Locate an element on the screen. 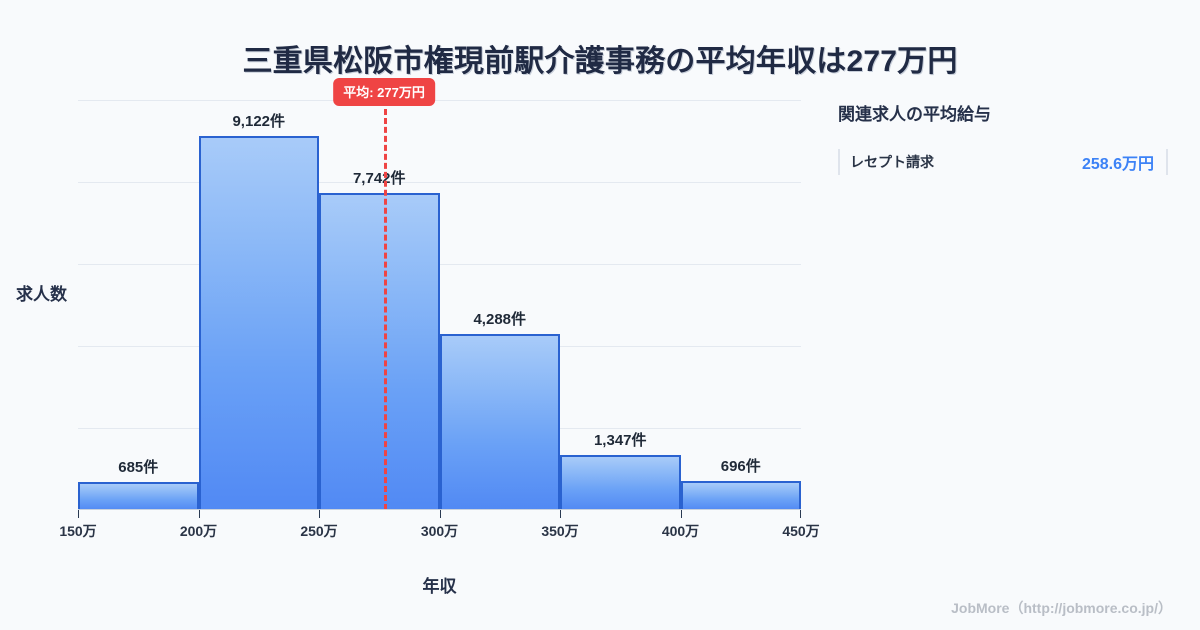 Image resolution: width=1200 pixels, height=630 pixels. bar-value-label: 9,122件 is located at coordinates (259, 121).